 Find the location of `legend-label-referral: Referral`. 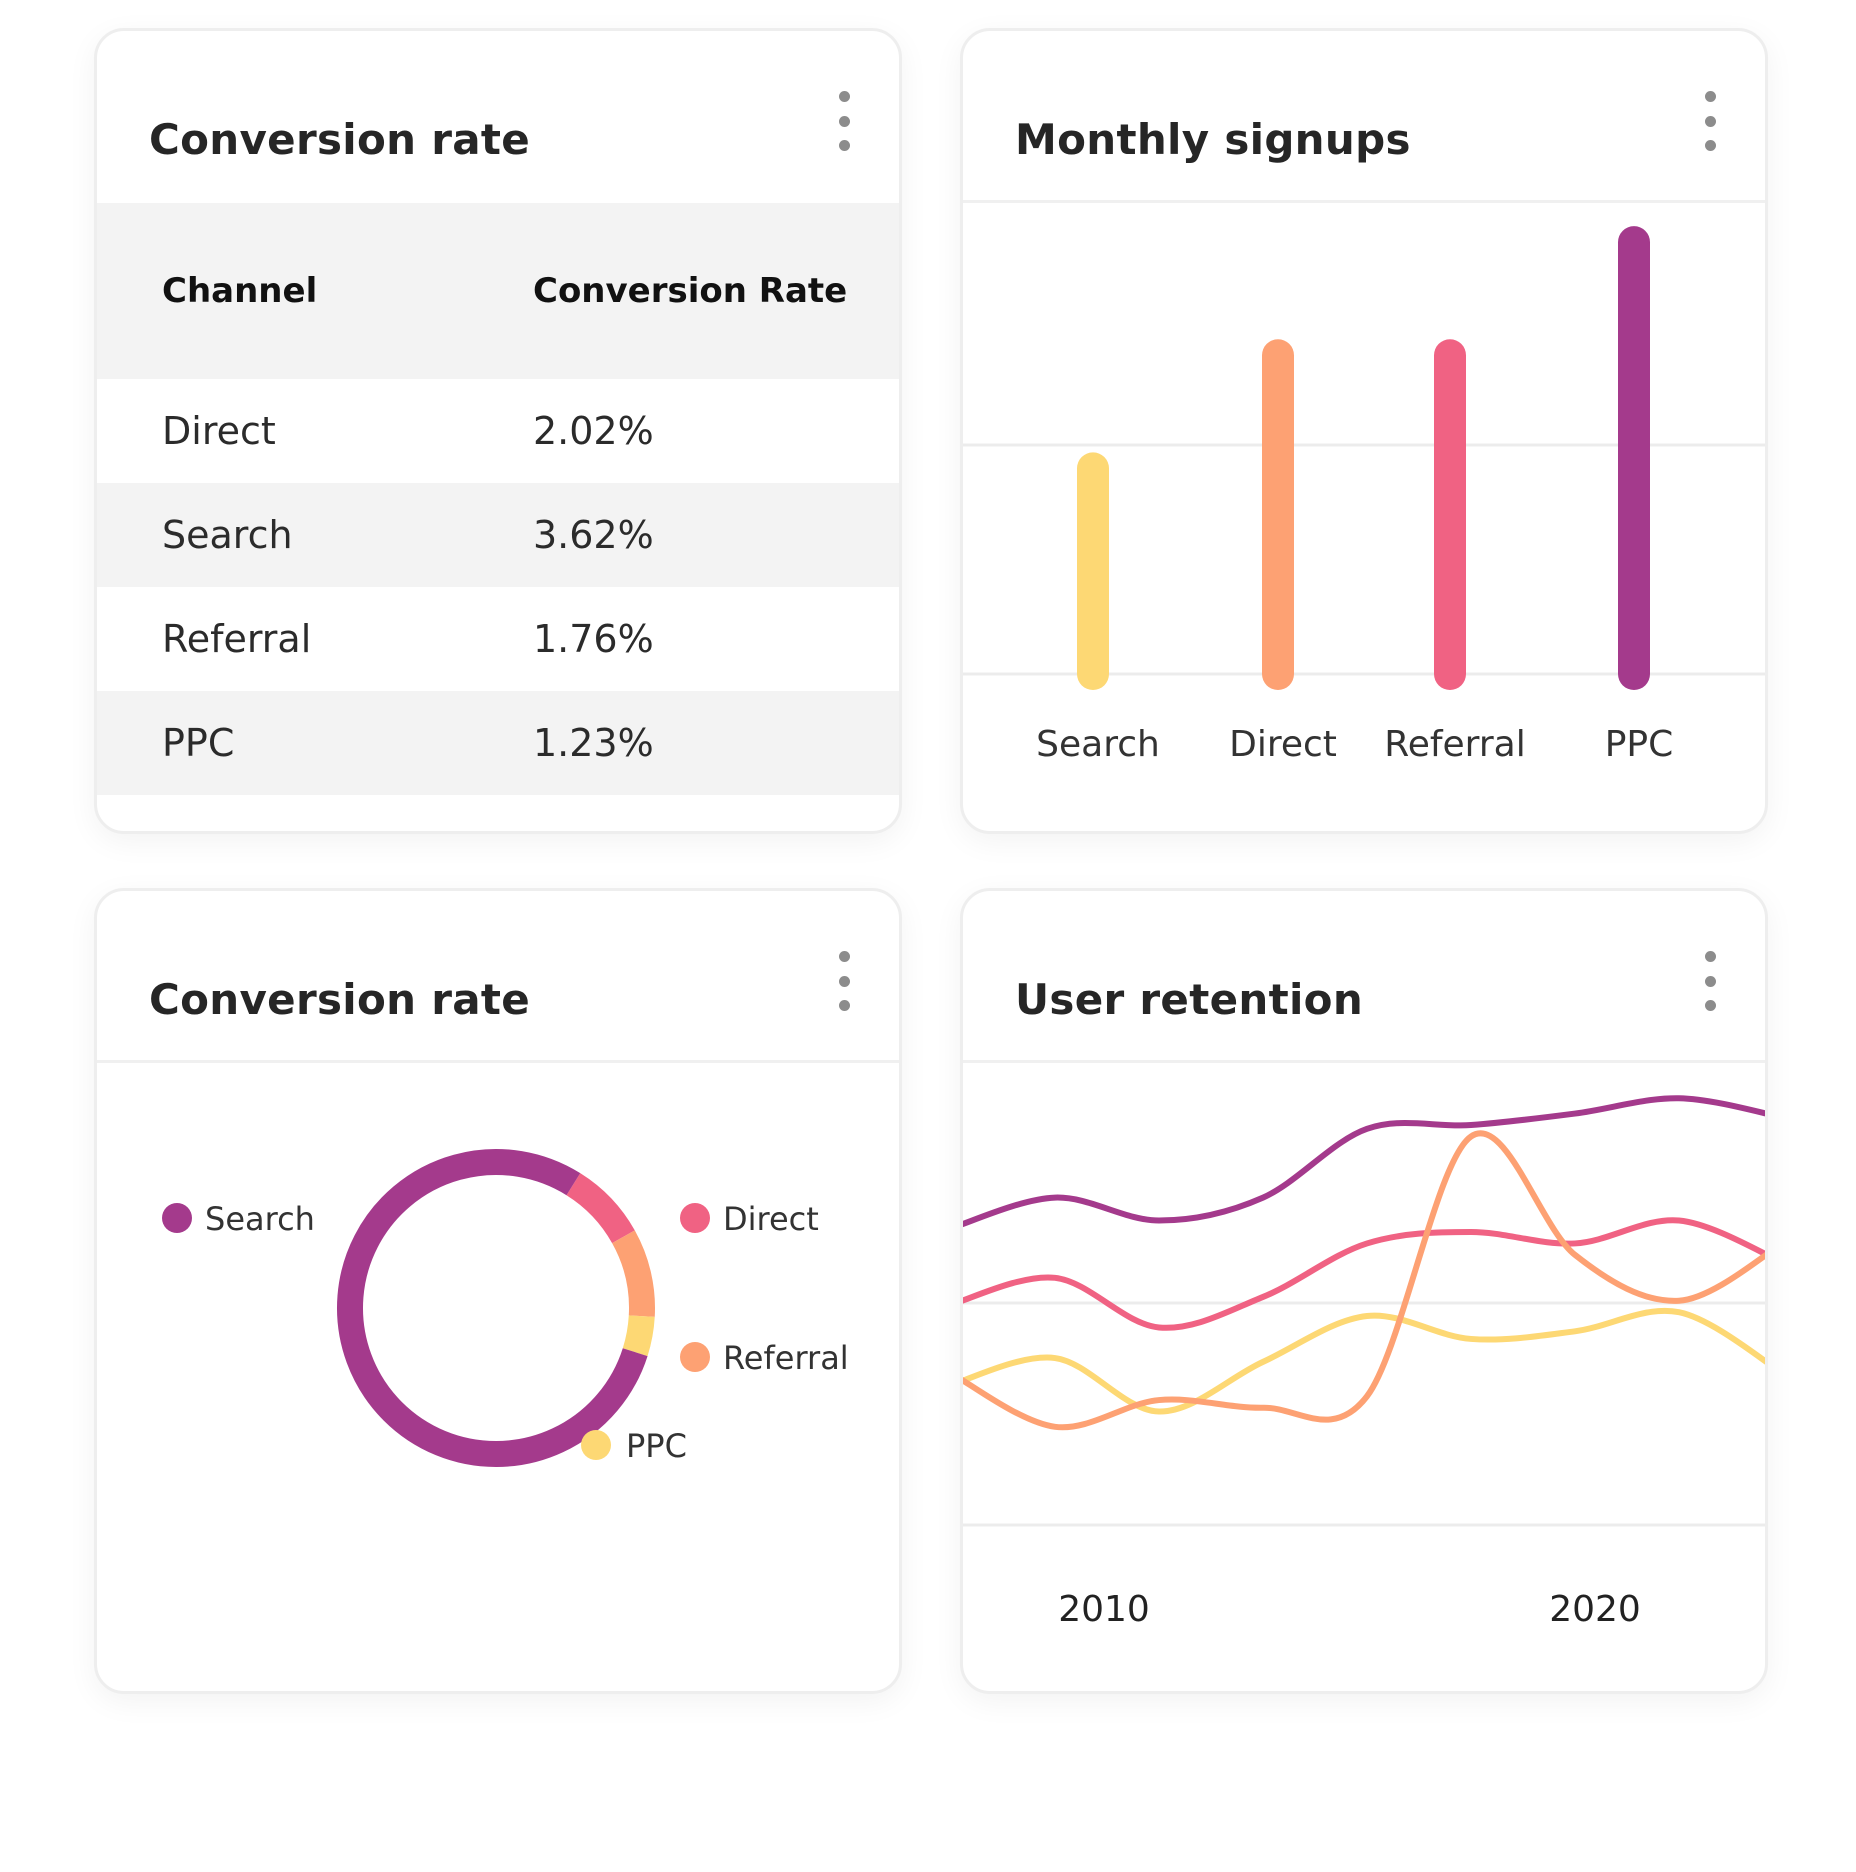

legend-label-referral: Referral is located at coordinates (786, 1358).